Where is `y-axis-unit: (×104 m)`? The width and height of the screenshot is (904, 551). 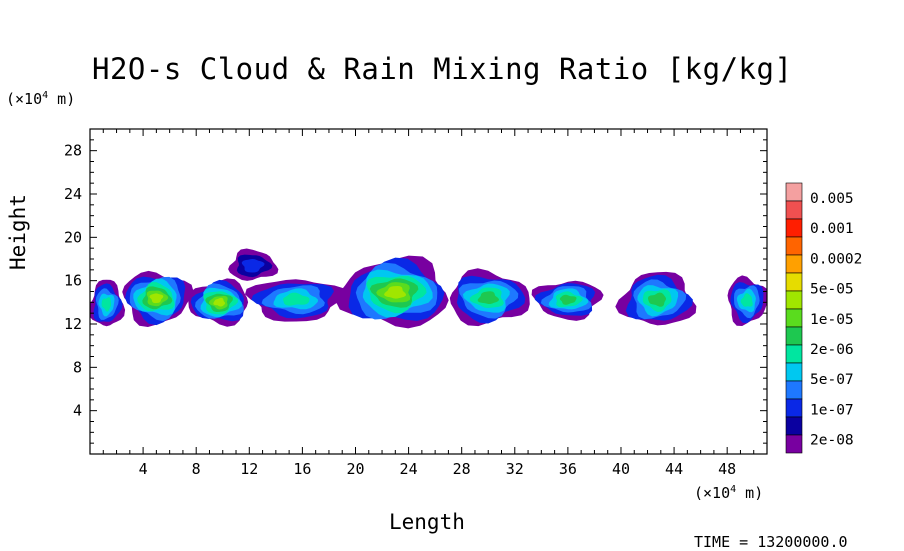 y-axis-unit: (×104 m) is located at coordinates (40, 99).